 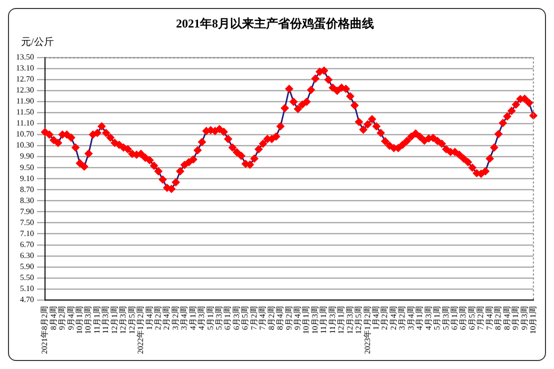 I want to click on x-tick-label: 9月1周, so click(x=515, y=318).